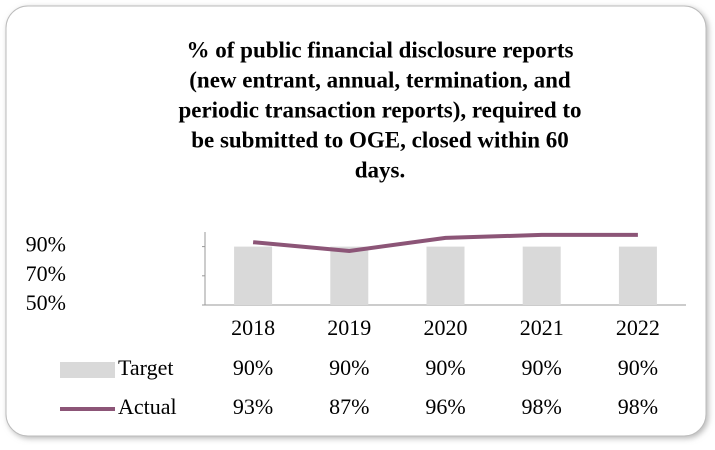 The width and height of the screenshot is (715, 450). Describe the element at coordinates (380, 49) in the screenshot. I see `chart-title: % of public financial disclosure reports` at that location.